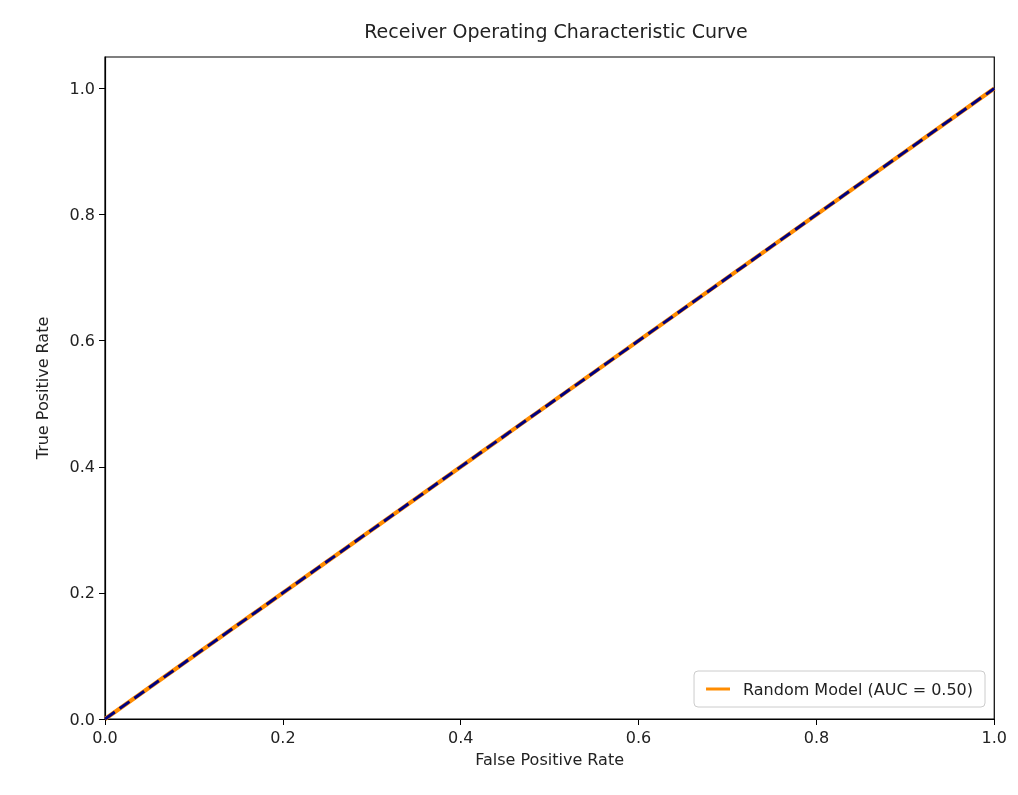 Image resolution: width=1018 pixels, height=795 pixels. I want to click on y-tick-label: 0.8, so click(82, 215).